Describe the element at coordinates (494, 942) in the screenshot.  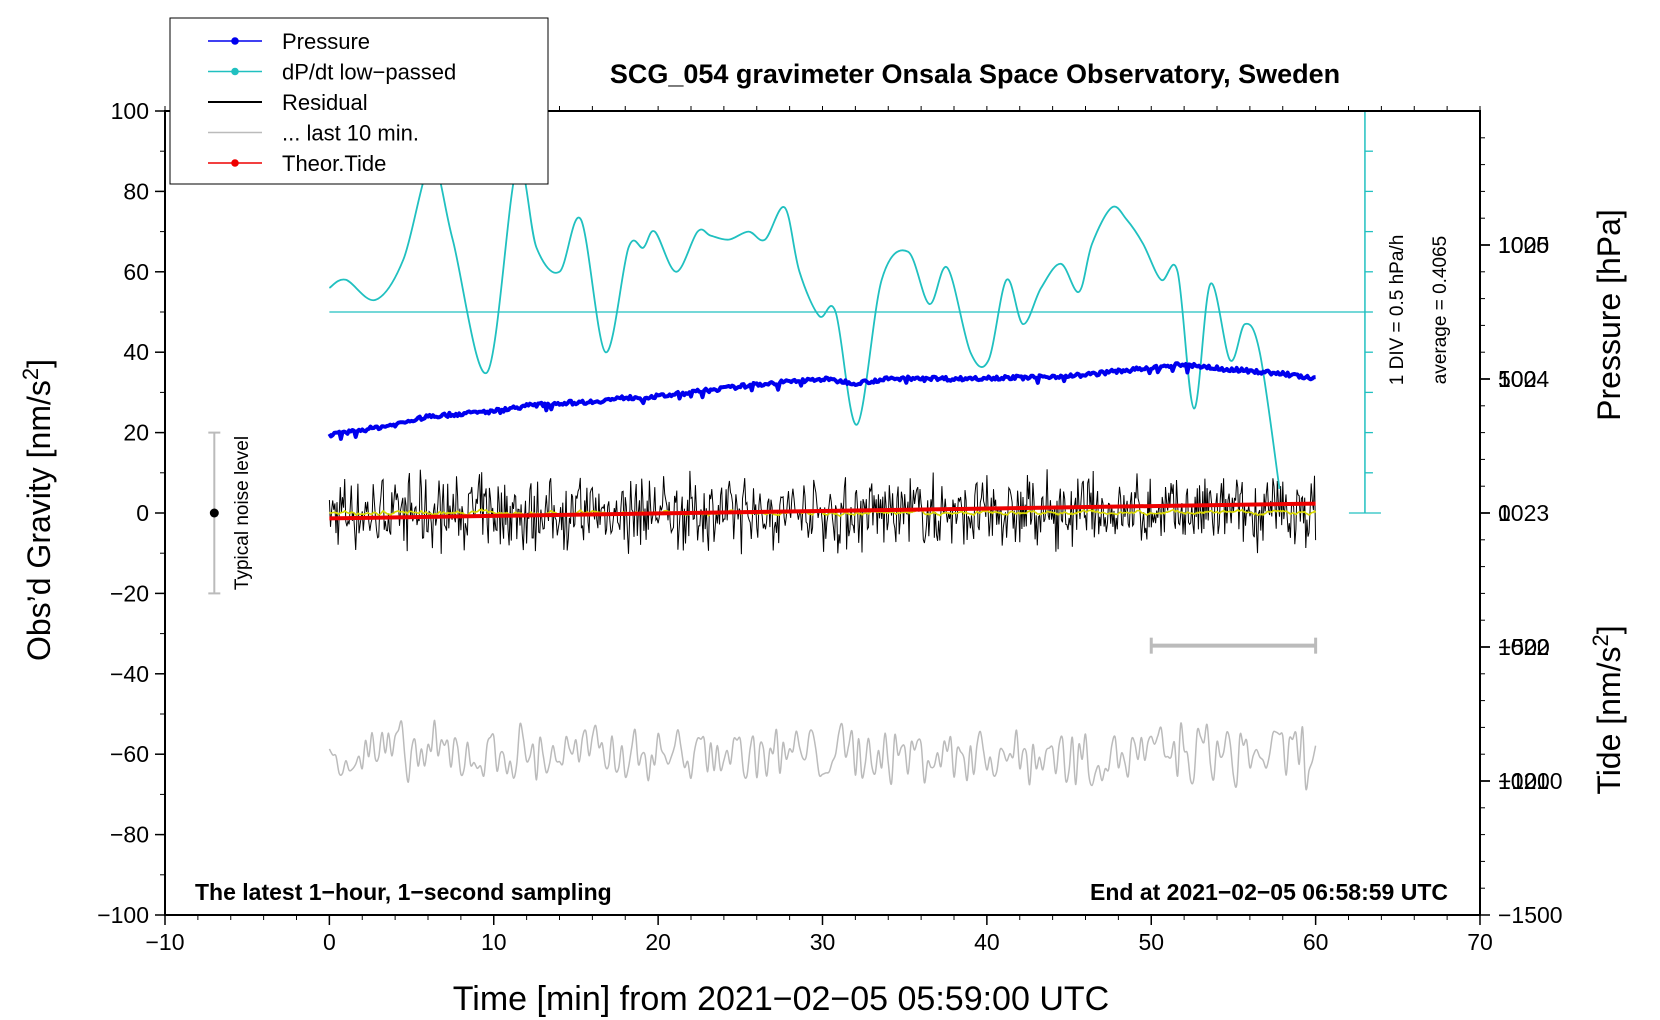
I see `x-tick-label: 10` at that location.